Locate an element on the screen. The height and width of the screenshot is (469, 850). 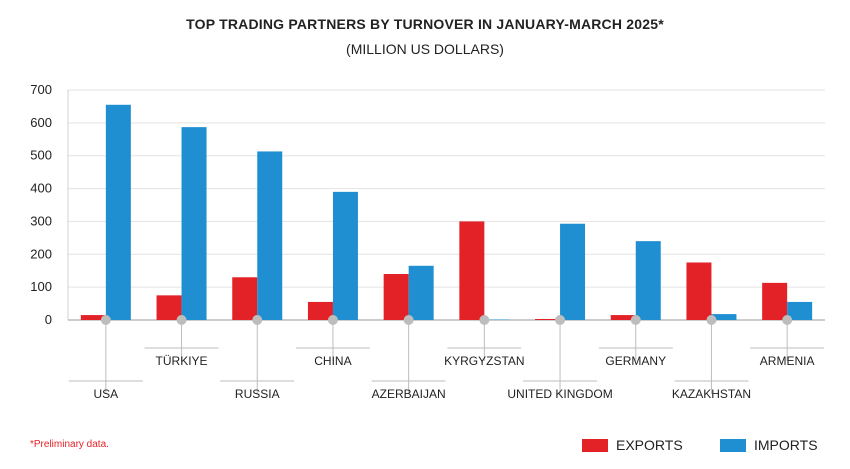
bar-exports-russia is located at coordinates (245, 298).